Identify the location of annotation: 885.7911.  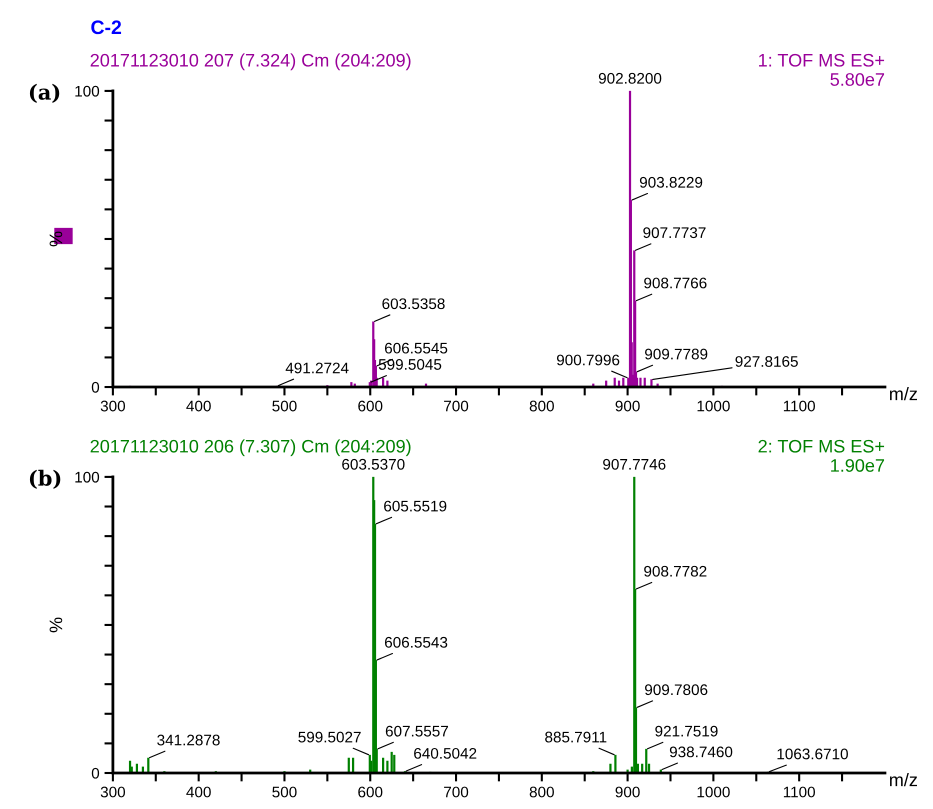
(575, 737).